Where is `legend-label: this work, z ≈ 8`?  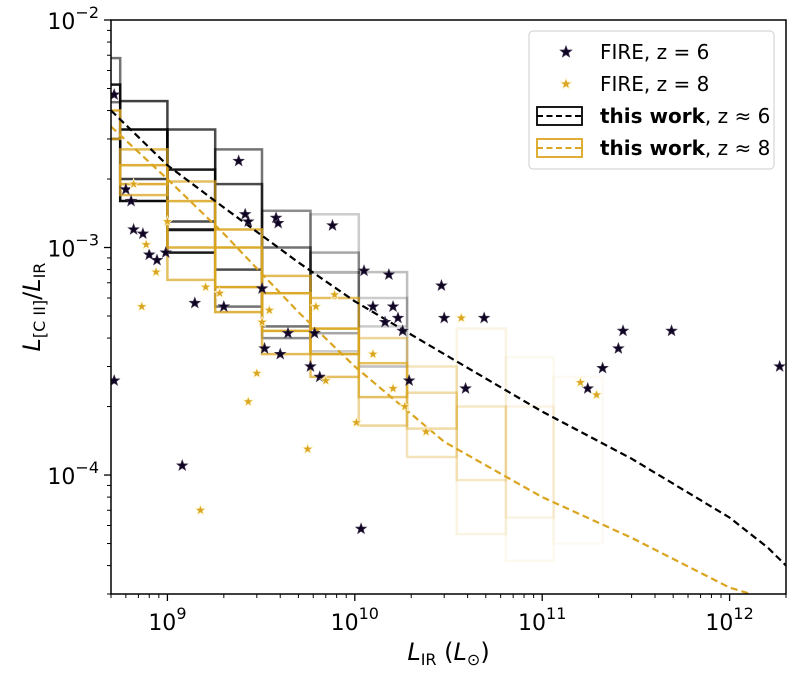 legend-label: this work, z ≈ 8 is located at coordinates (685, 148).